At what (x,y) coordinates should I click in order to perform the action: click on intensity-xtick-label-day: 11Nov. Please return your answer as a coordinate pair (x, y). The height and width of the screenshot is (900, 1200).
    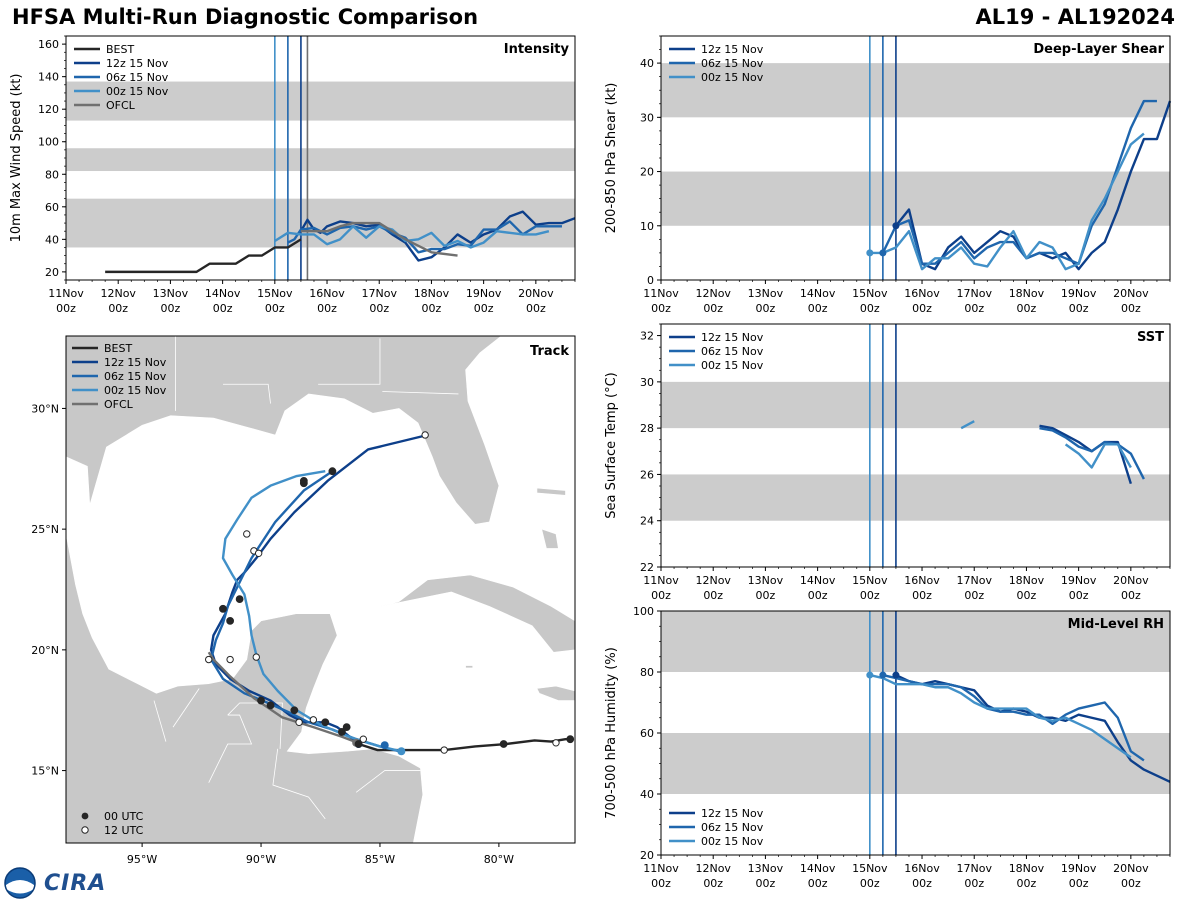
    Looking at the image, I should click on (66, 293).